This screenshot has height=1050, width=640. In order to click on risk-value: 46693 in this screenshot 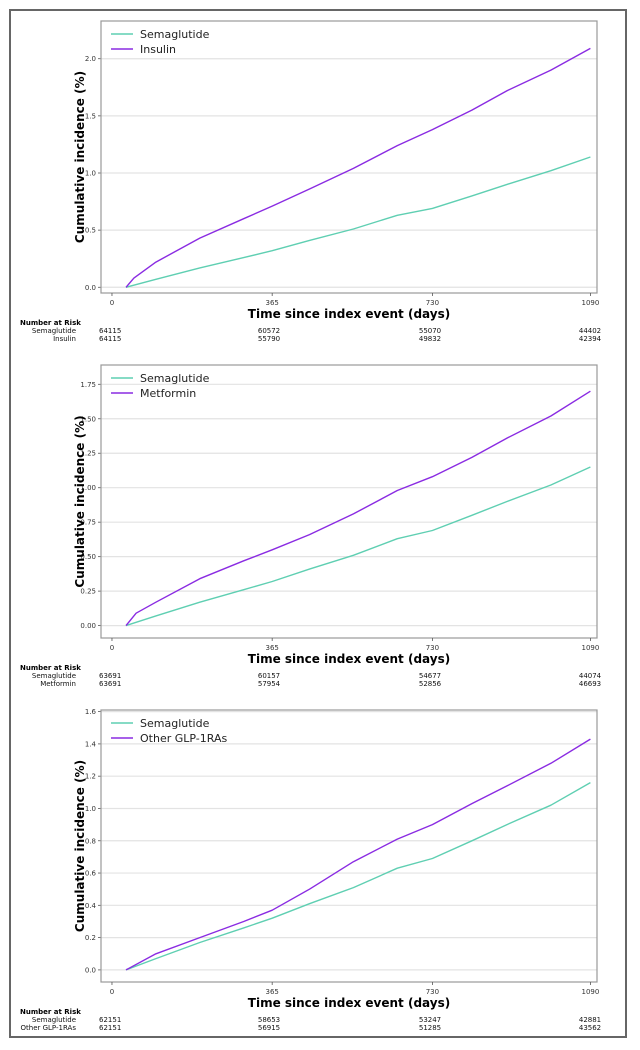, I will do `click(590, 684)`.